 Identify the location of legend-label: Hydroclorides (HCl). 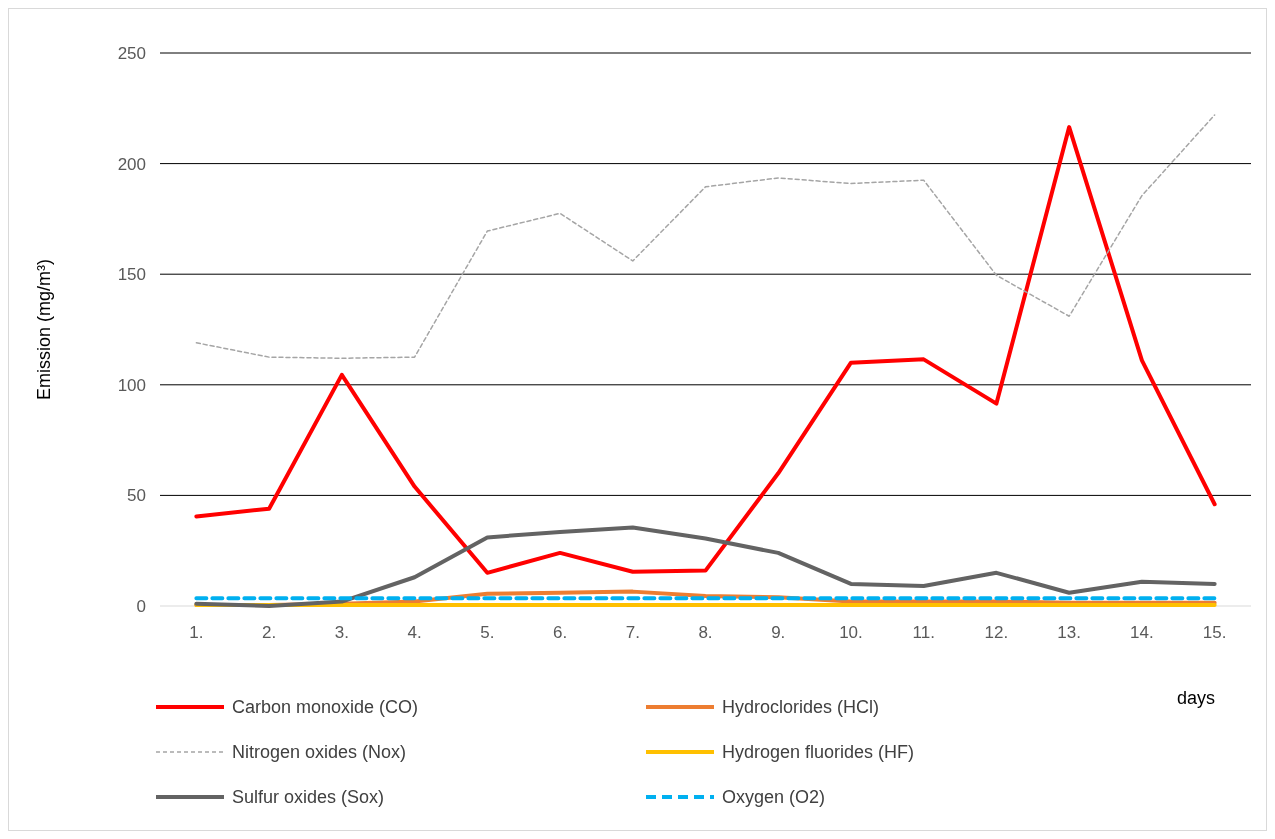
(801, 707).